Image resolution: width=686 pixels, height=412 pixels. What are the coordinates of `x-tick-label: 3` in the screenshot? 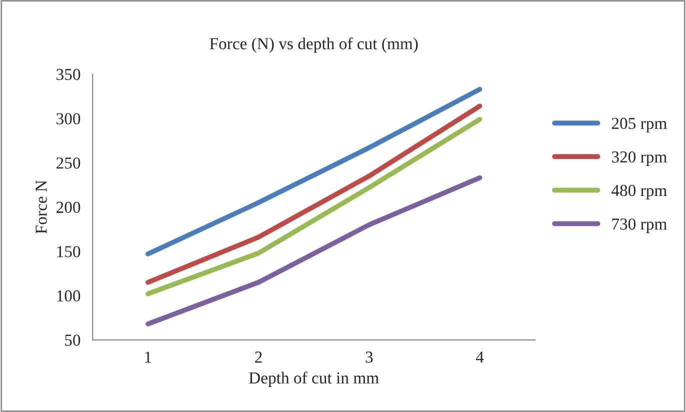 It's located at (369, 357).